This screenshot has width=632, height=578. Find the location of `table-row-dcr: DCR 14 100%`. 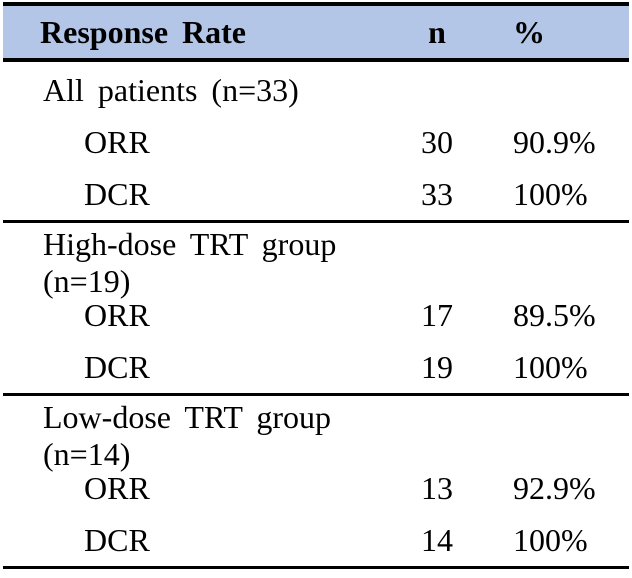

table-row-dcr: DCR 14 100% is located at coordinates (316, 540).